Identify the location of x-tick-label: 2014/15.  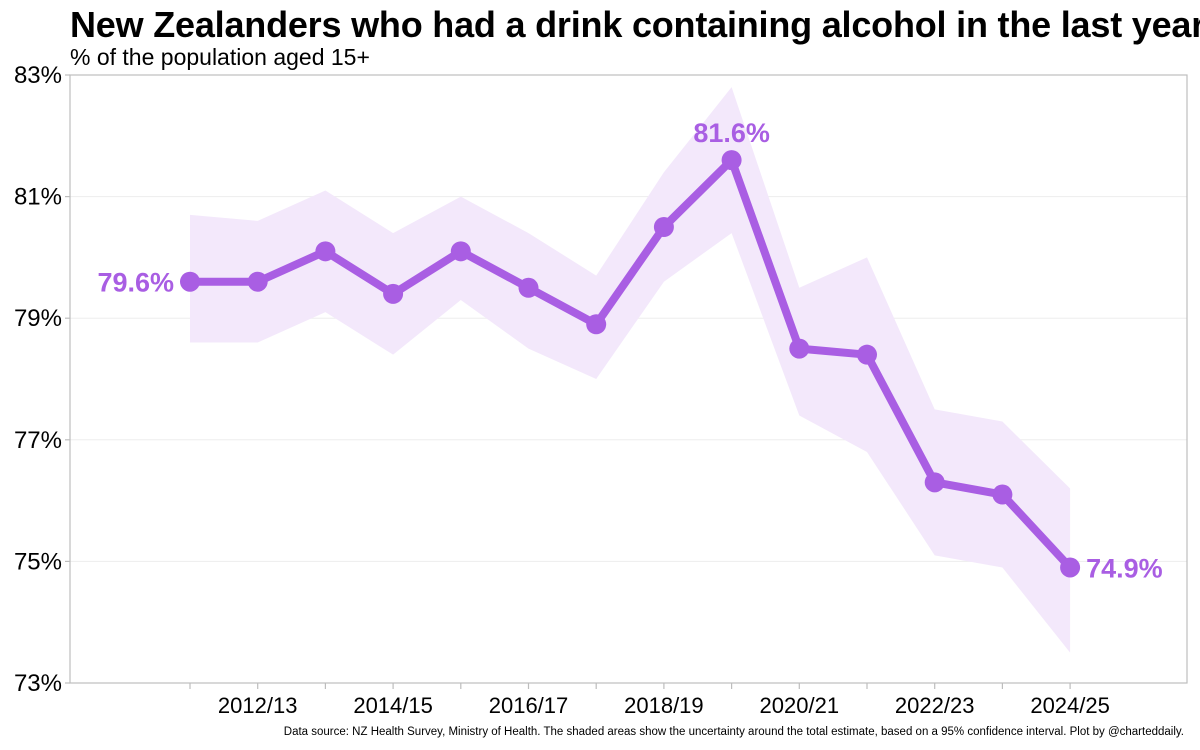
(393, 705).